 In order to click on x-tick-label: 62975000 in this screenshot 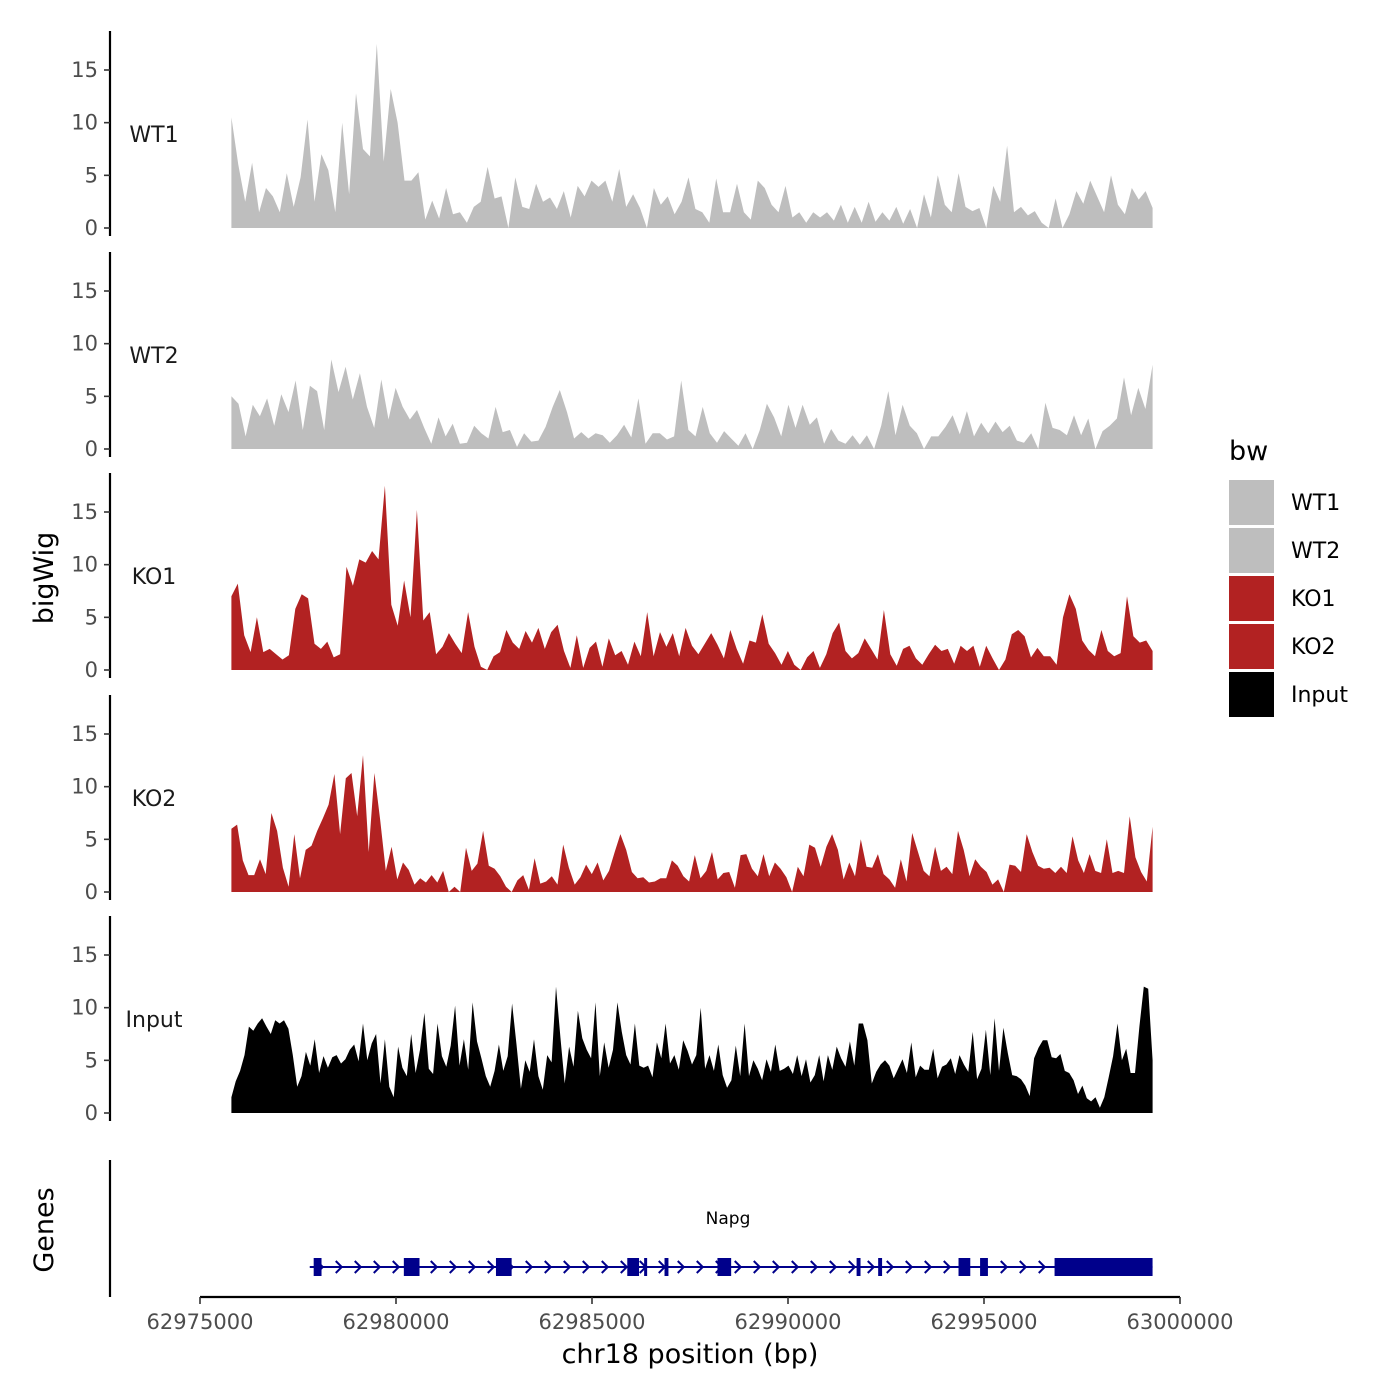, I will do `click(200, 1322)`.